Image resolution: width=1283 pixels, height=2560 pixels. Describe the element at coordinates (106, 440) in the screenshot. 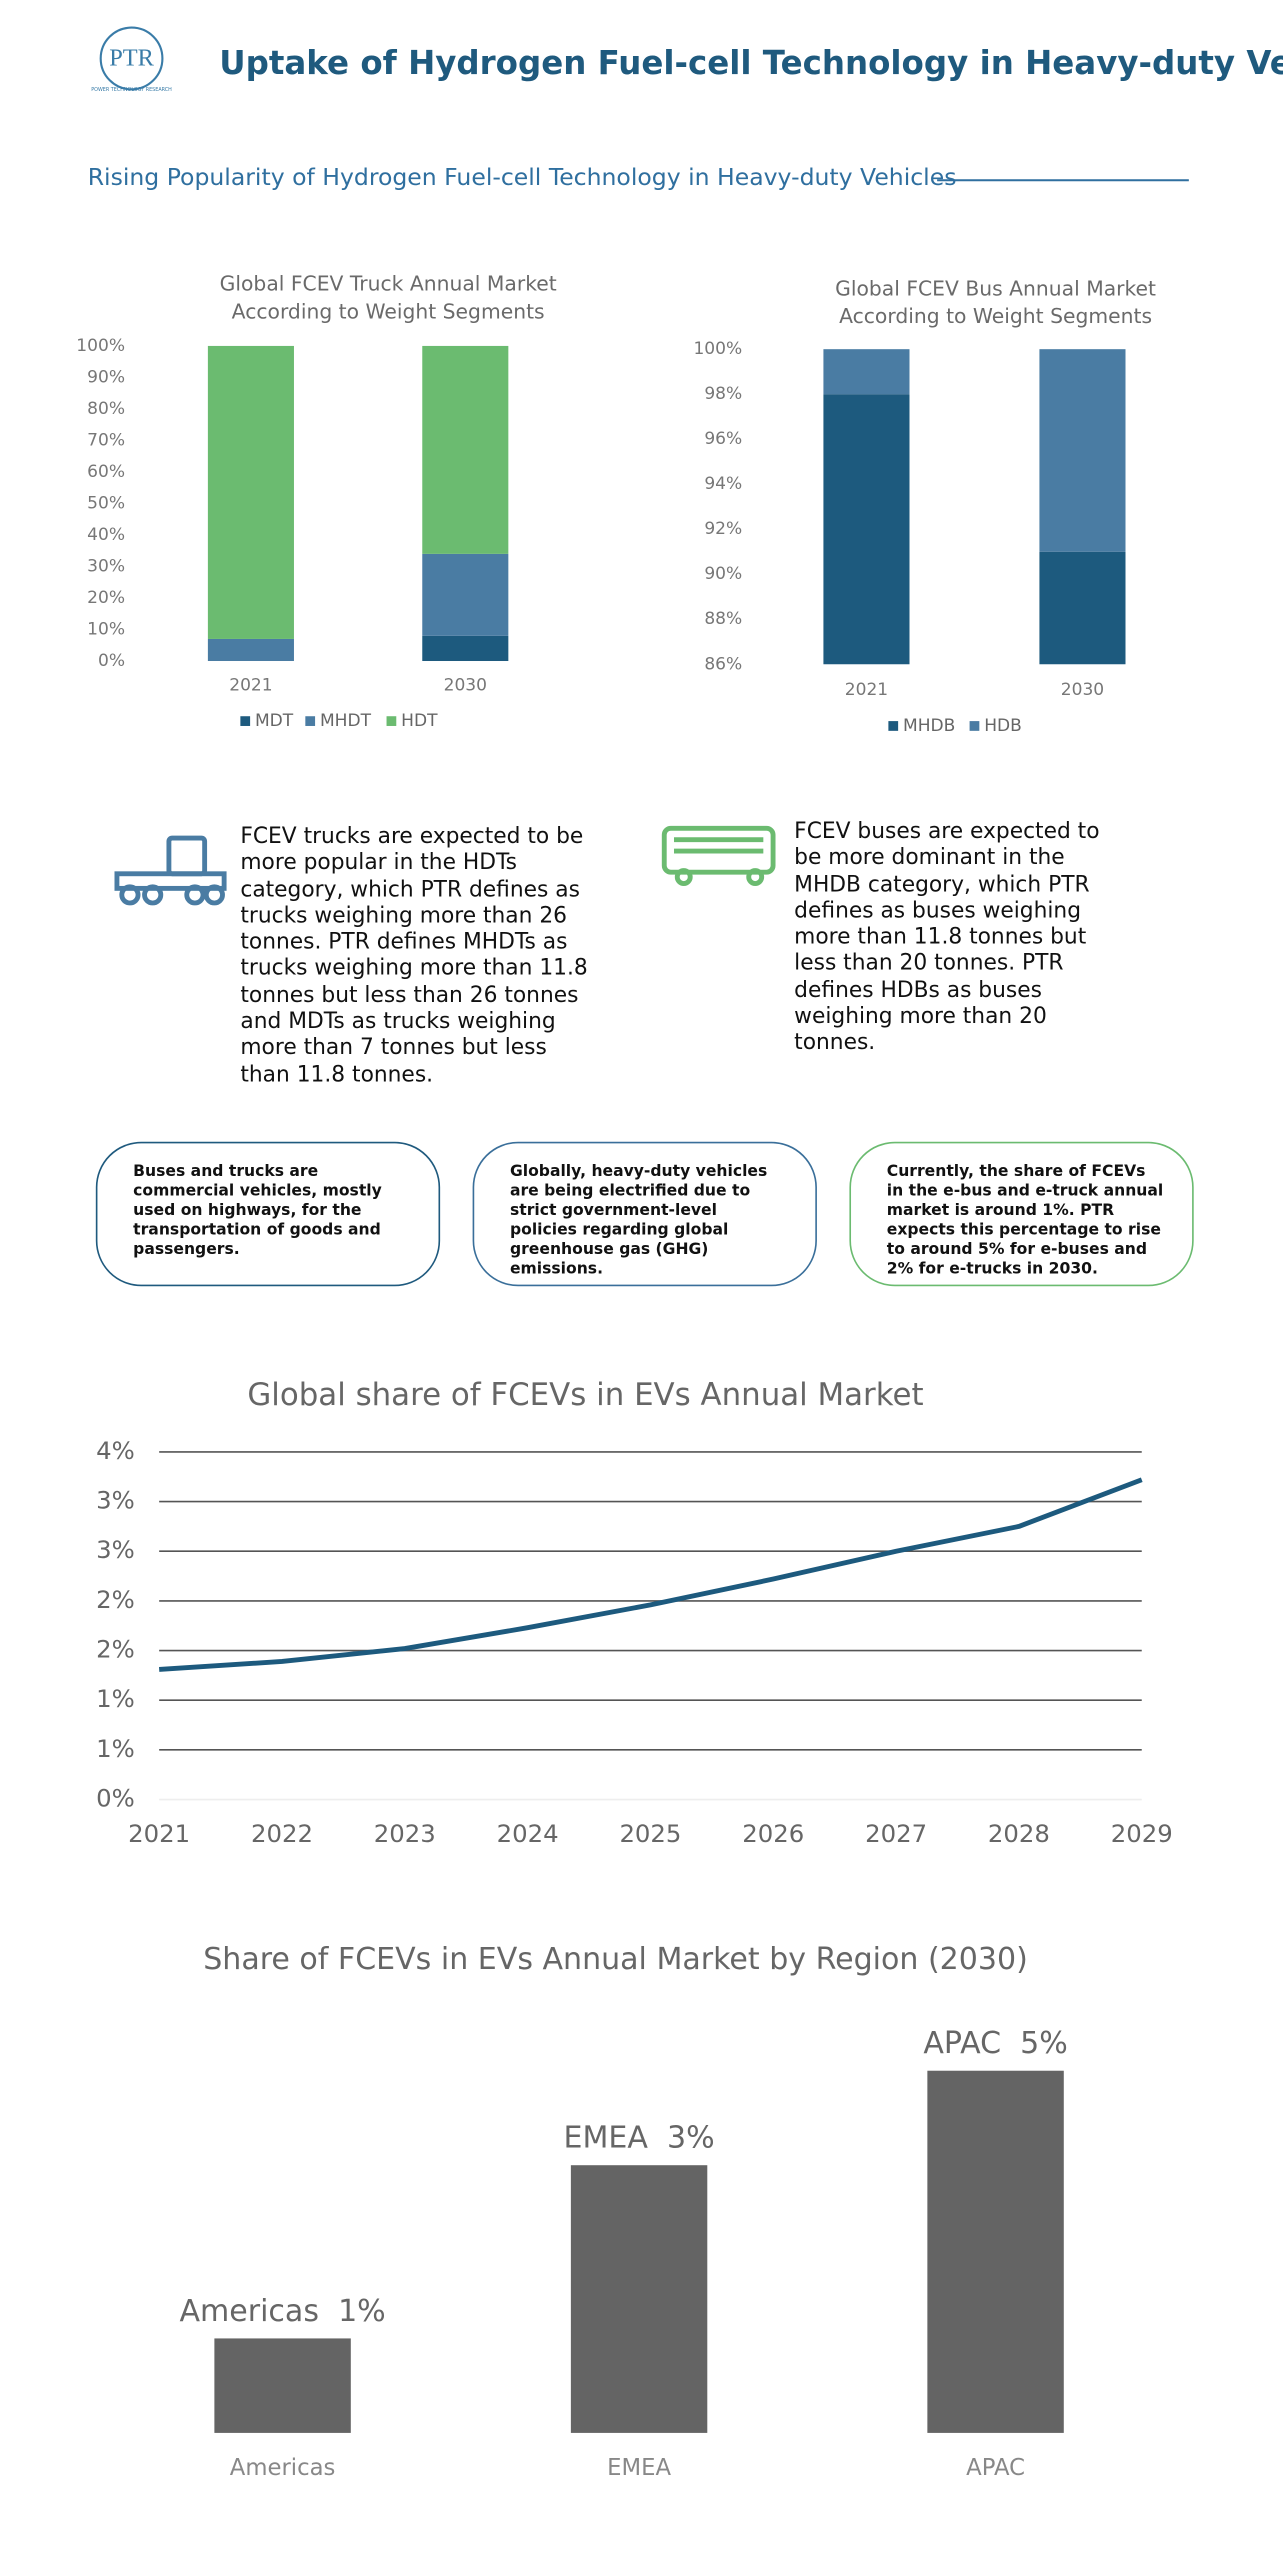

I see `y-tick-label: 70%` at that location.